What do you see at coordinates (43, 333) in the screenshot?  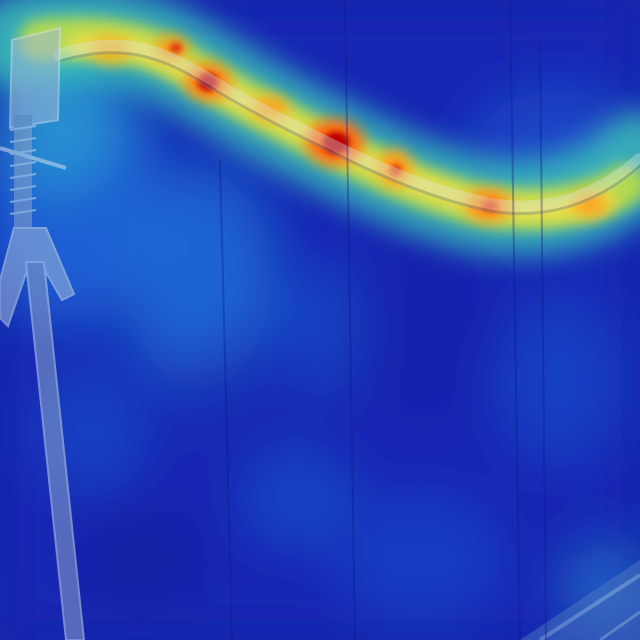 I see `pole-structure` at bounding box center [43, 333].